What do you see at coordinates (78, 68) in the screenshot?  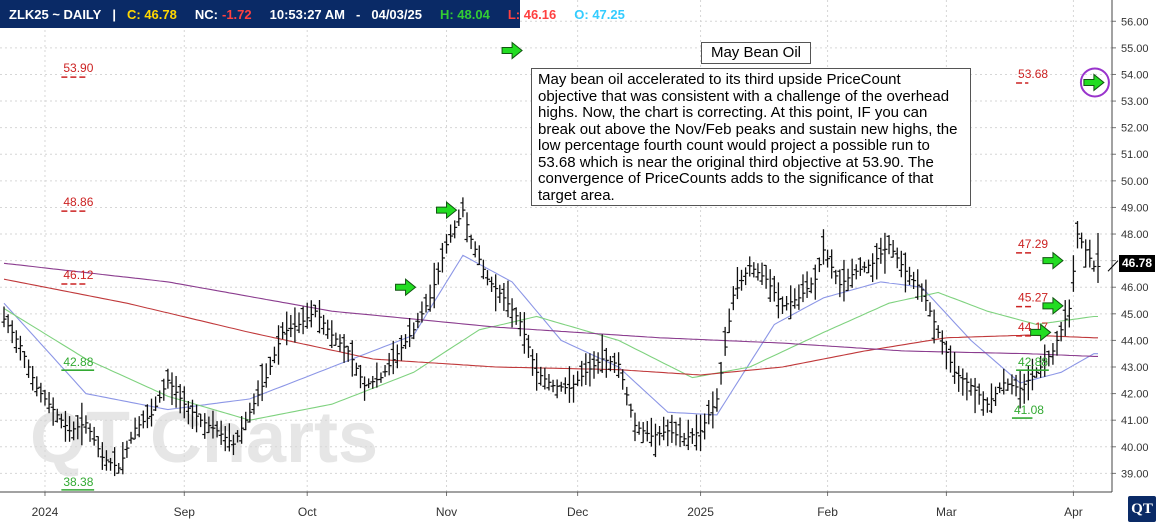 I see `objective-label: 53.90` at bounding box center [78, 68].